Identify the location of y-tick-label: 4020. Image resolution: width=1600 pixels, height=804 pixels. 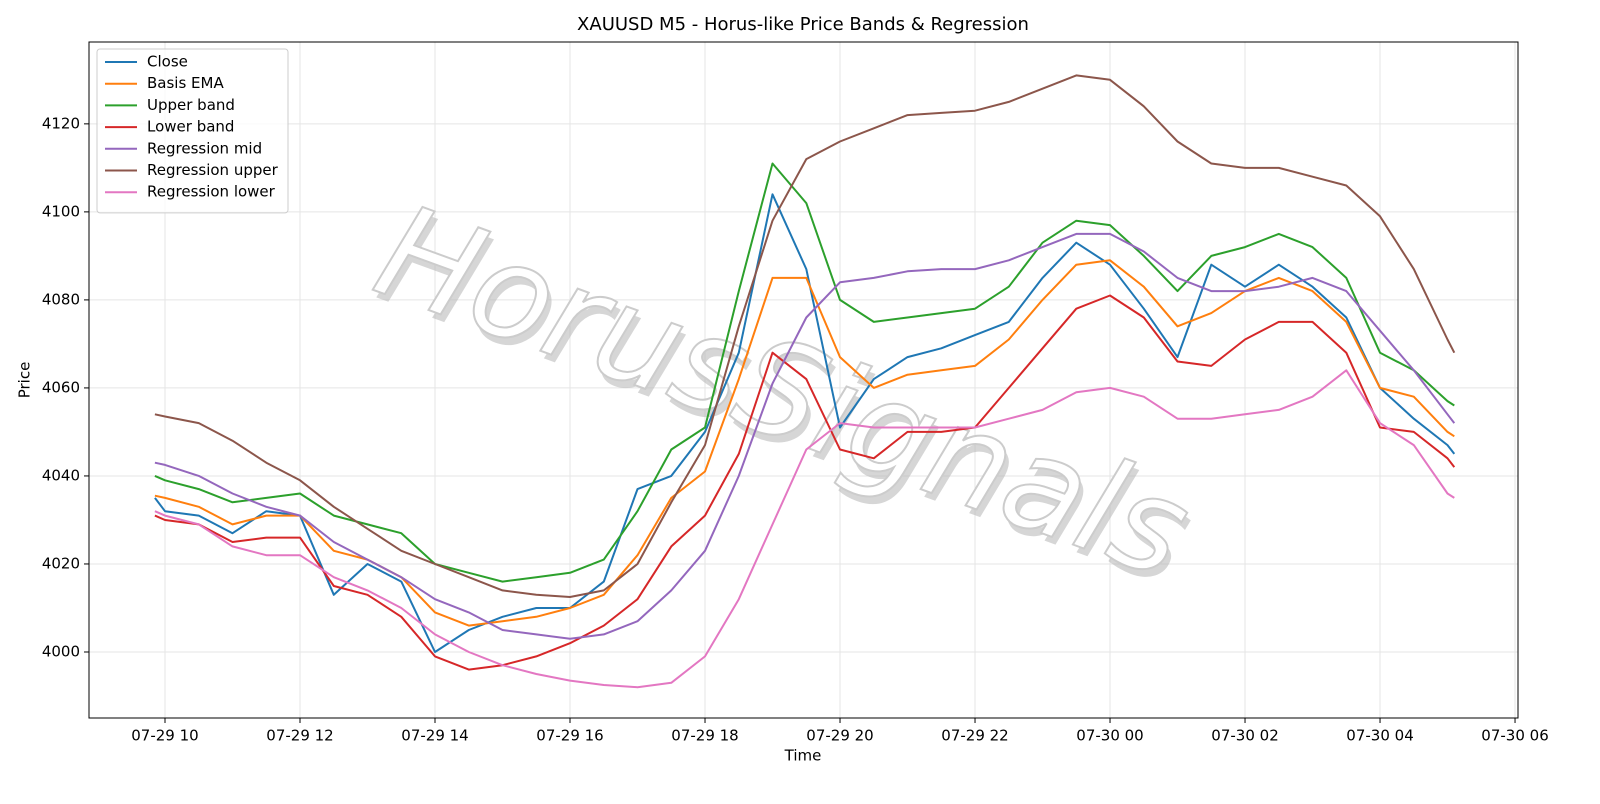
(61, 563).